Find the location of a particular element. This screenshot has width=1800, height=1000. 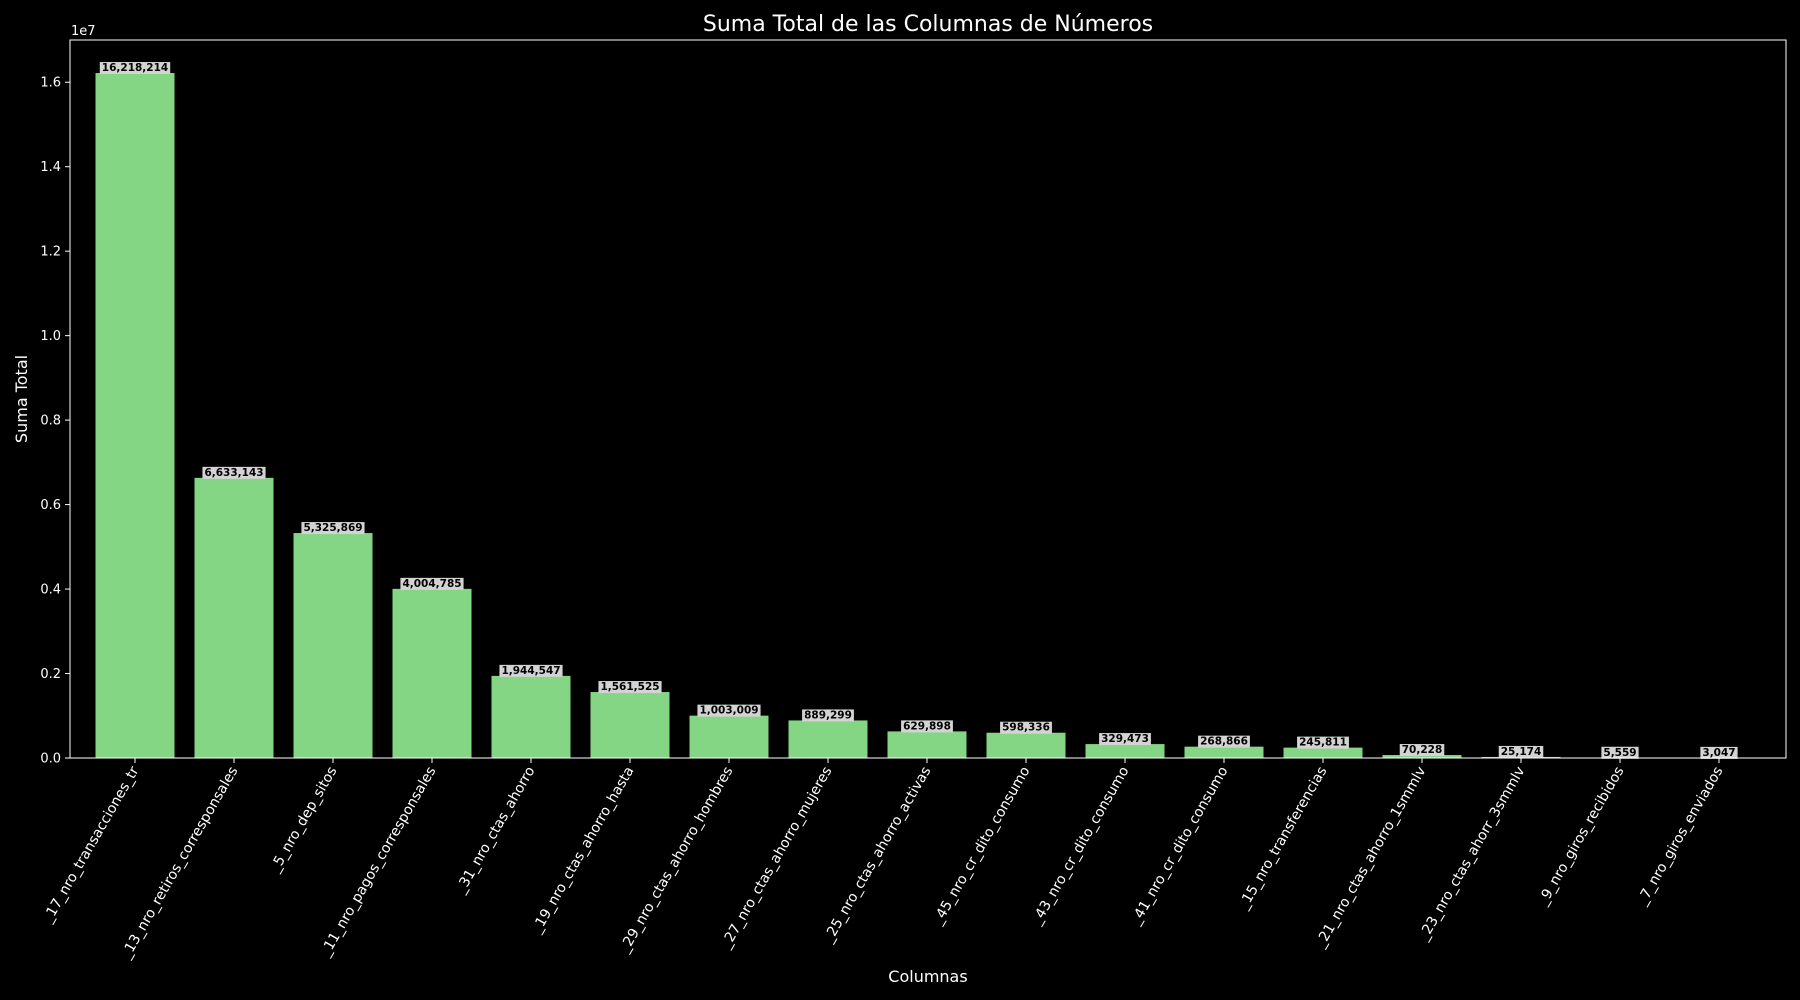

bar-value-label: 5,325,869 is located at coordinates (332, 528).